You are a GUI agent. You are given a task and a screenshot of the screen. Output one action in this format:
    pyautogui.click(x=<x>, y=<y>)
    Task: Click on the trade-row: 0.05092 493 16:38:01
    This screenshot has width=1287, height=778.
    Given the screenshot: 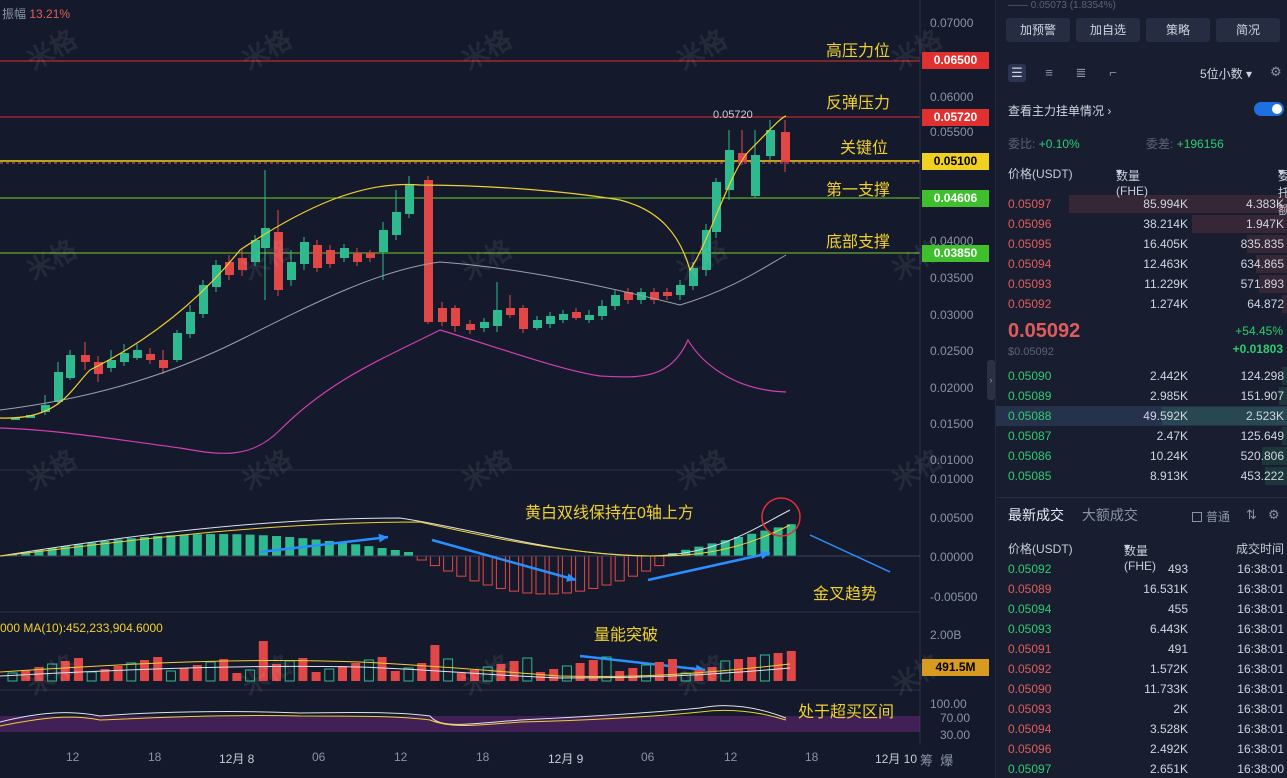 What is the action you would take?
    pyautogui.click(x=1141, y=569)
    